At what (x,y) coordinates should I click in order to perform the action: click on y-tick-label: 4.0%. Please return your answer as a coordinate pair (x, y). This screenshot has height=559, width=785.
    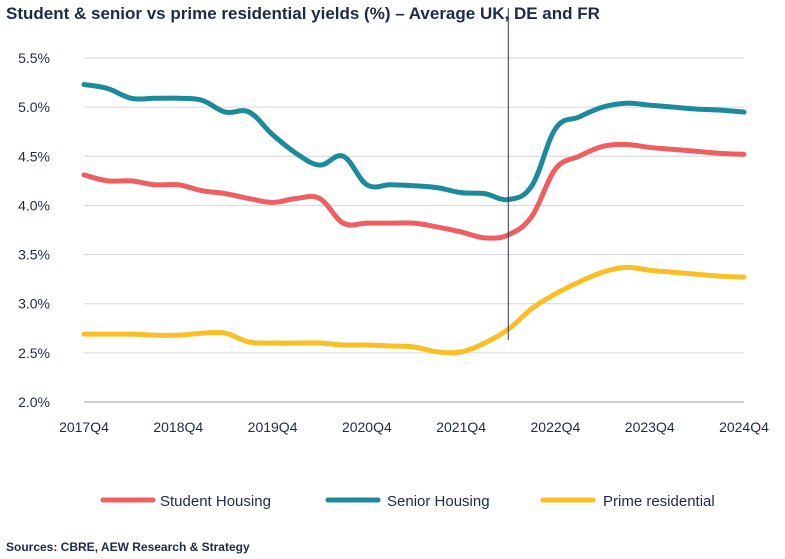
    Looking at the image, I should click on (34, 205).